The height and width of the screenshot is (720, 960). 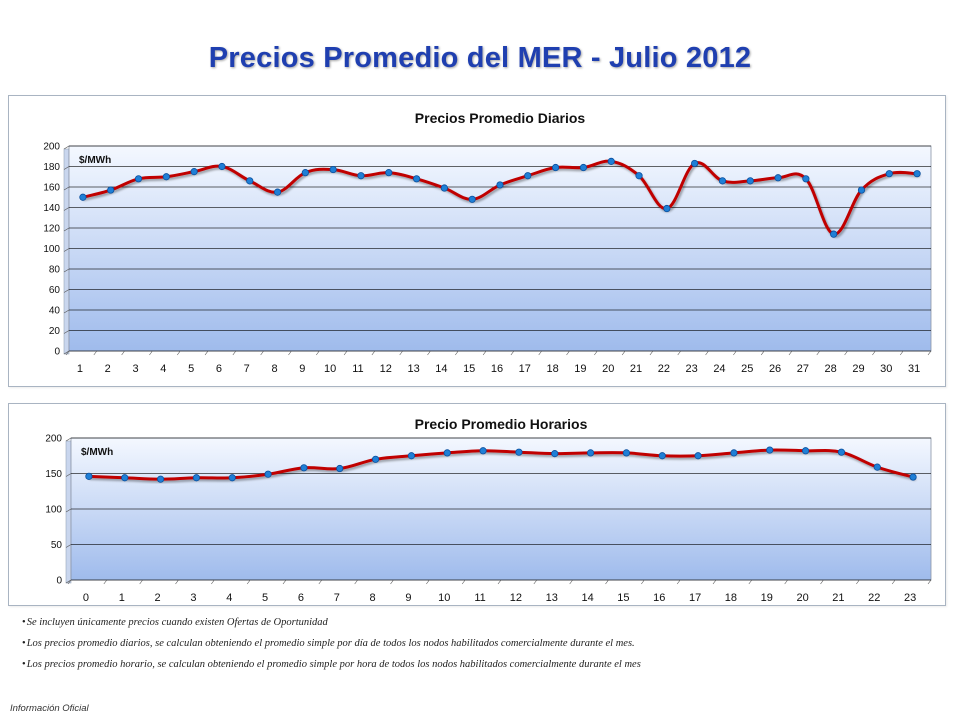 What do you see at coordinates (516, 598) in the screenshot?
I see `x-tick-label: 12` at bounding box center [516, 598].